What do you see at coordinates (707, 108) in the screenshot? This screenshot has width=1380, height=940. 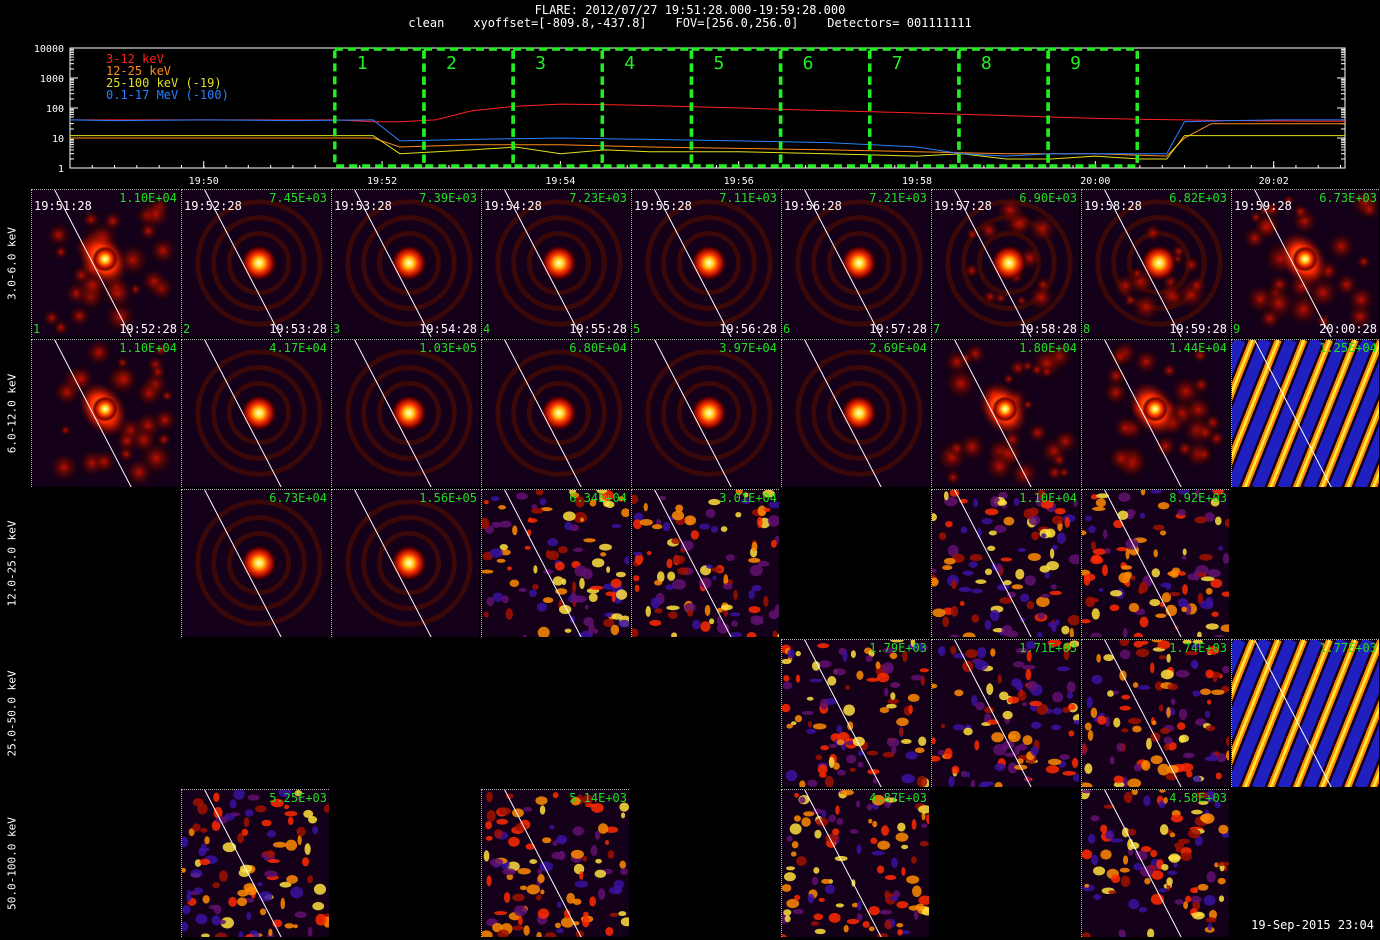 I see `lightcurve-frame` at bounding box center [707, 108].